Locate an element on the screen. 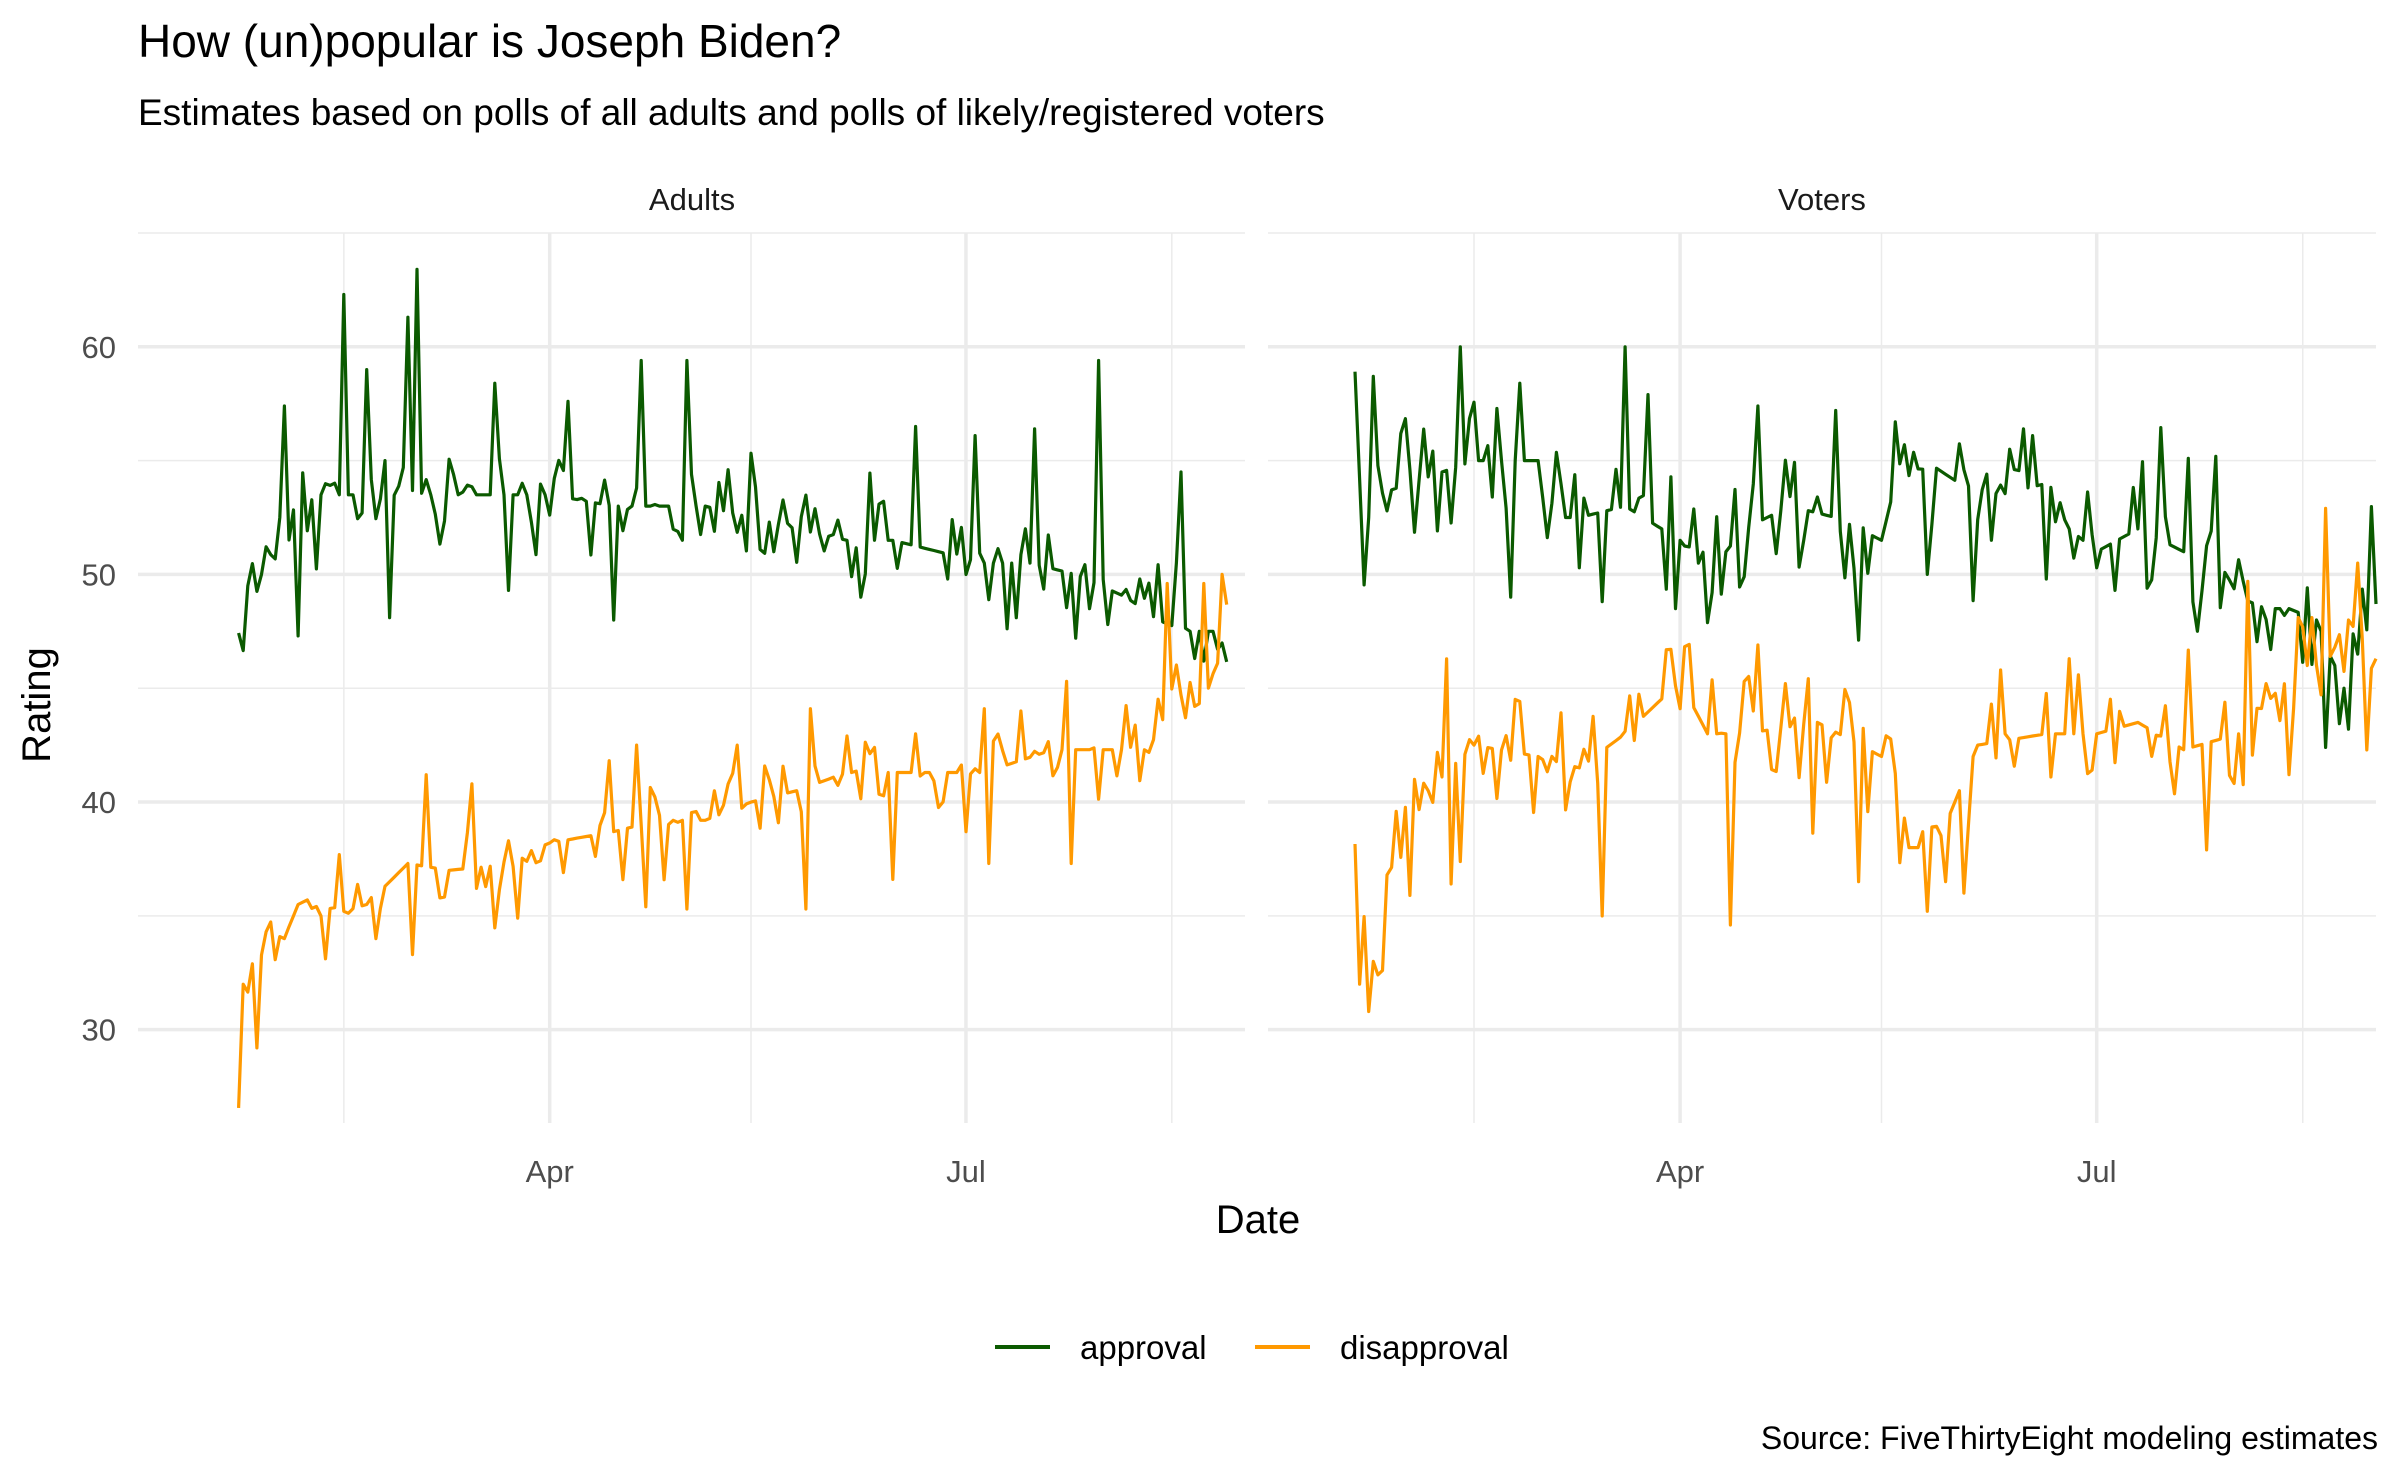 The image size is (2400, 1483). x-tick-label-adults: Jul is located at coordinates (966, 1171).